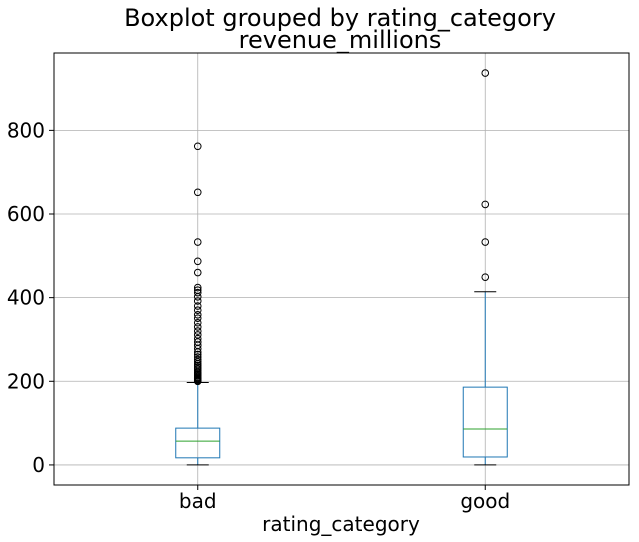  What do you see at coordinates (26, 381) in the screenshot?
I see `y-tick-label: 200` at bounding box center [26, 381].